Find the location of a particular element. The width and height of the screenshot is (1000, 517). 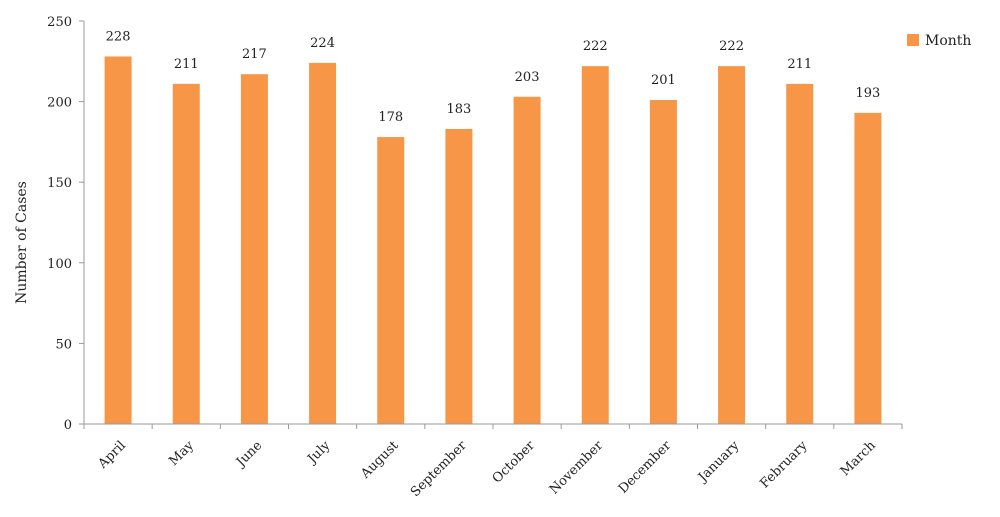

y-tick-label: 250 is located at coordinates (59, 22).